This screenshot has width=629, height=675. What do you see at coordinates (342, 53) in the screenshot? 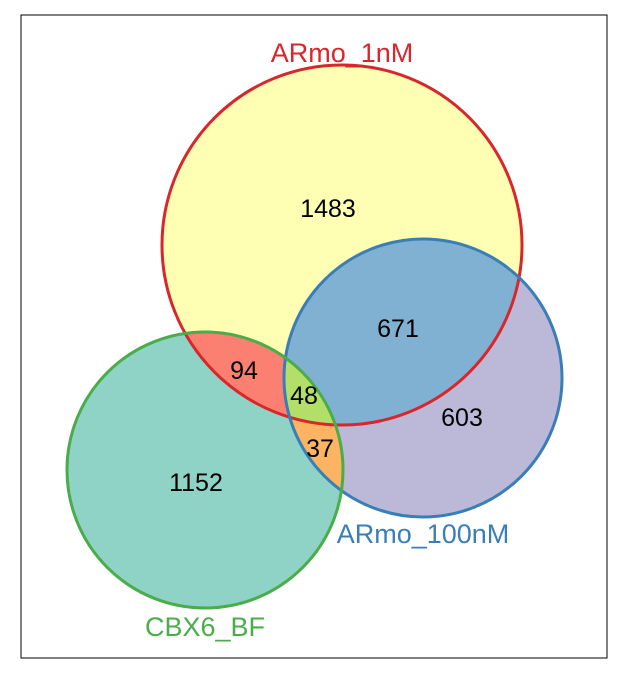
I see `armo-1nm-label: ARmo_1nM` at bounding box center [342, 53].